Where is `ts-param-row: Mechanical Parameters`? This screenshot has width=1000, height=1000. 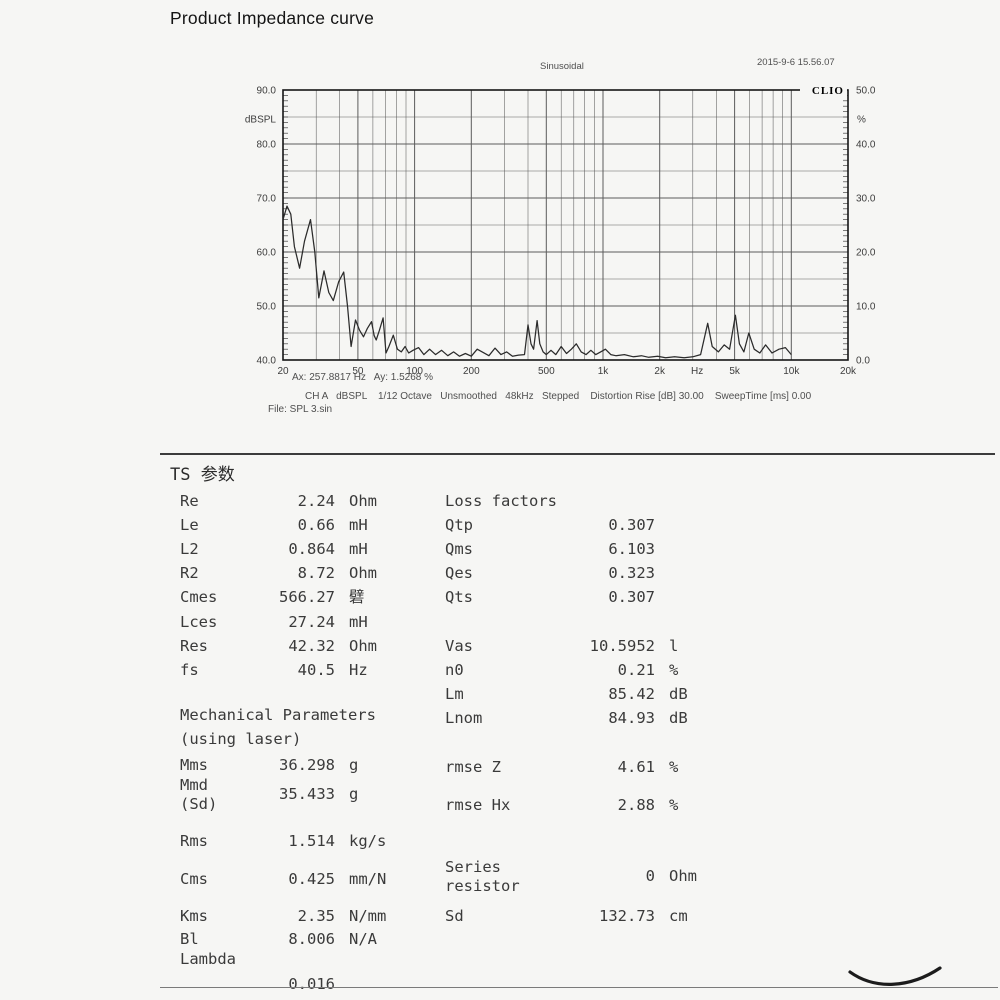 ts-param-row: Mechanical Parameters is located at coordinates (305, 716).